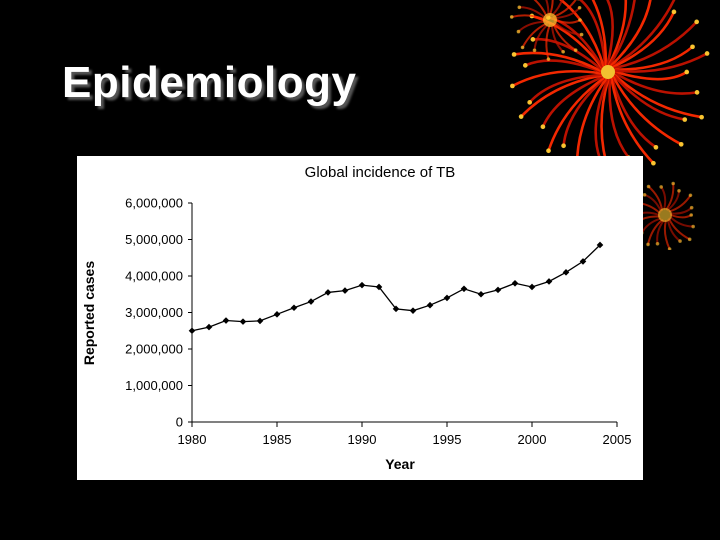 The height and width of the screenshot is (540, 720). Describe the element at coordinates (608, 72) in the screenshot. I see `main-burst-core` at that location.